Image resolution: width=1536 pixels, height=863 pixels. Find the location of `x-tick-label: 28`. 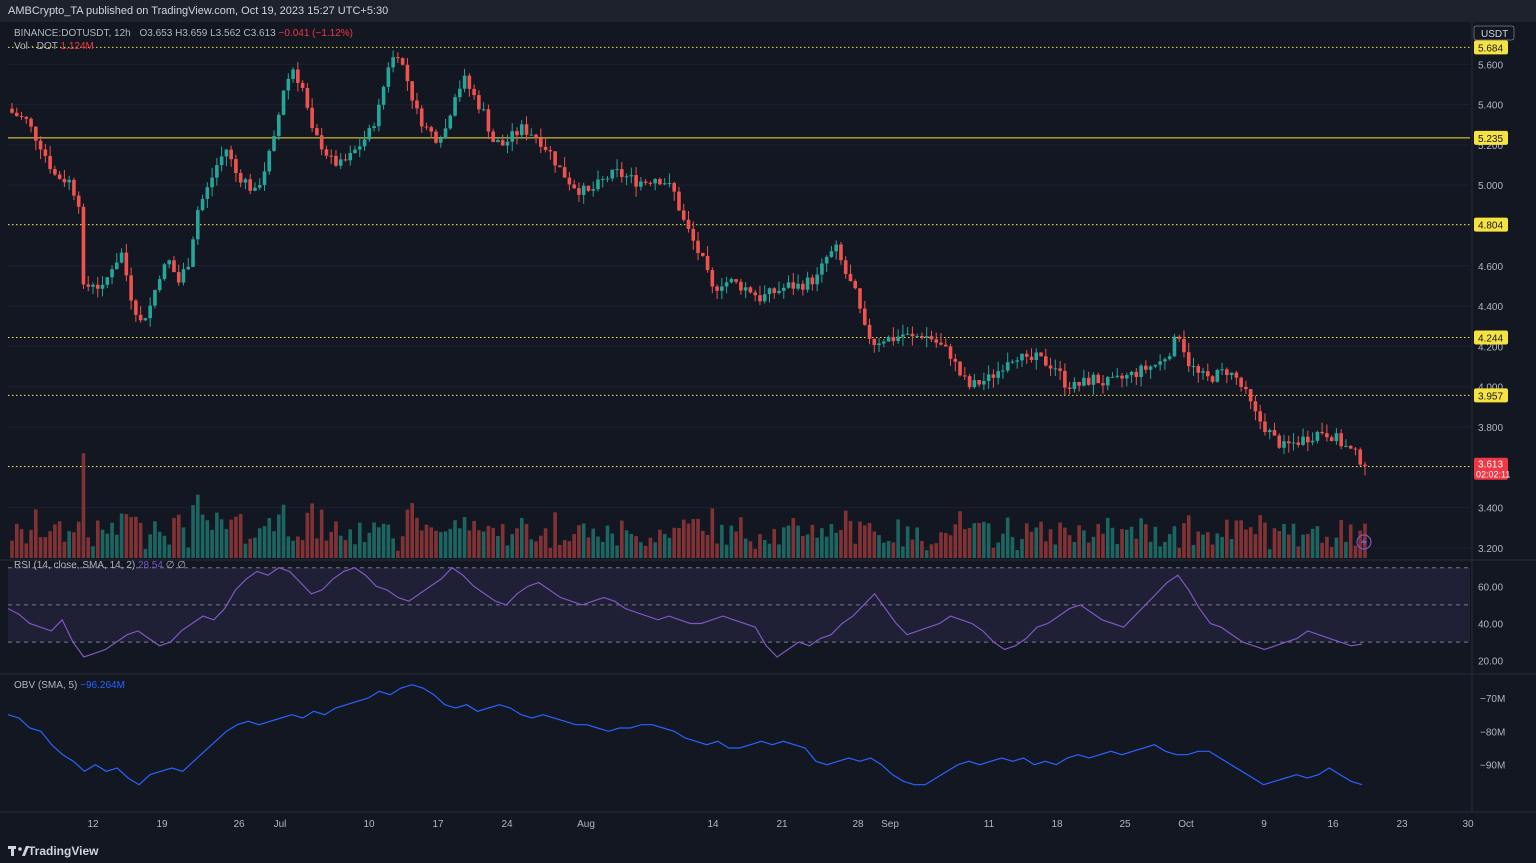

x-tick-label: 28 is located at coordinates (858, 824).